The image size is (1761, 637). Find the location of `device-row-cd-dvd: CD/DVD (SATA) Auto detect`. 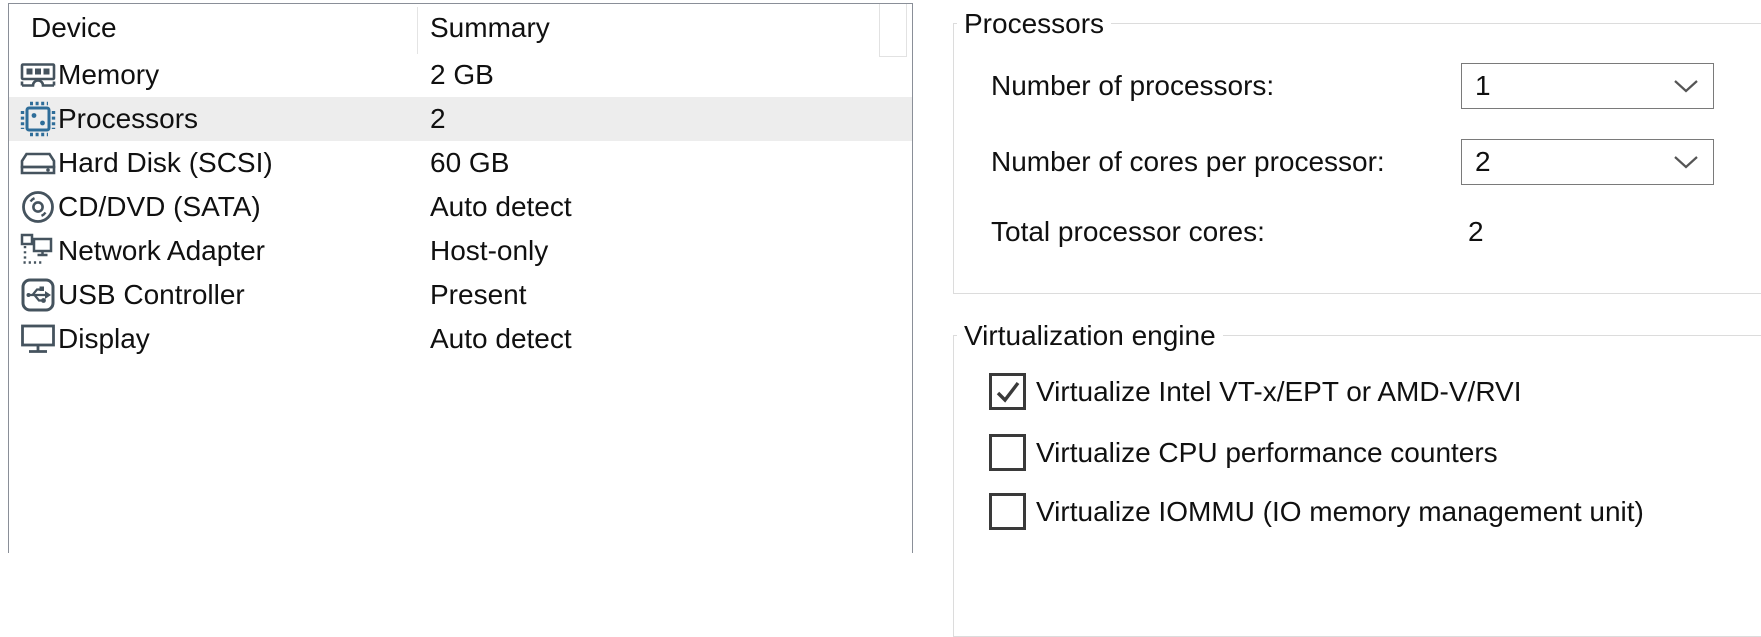

device-row-cd-dvd: CD/DVD (SATA) Auto detect is located at coordinates (460, 207).